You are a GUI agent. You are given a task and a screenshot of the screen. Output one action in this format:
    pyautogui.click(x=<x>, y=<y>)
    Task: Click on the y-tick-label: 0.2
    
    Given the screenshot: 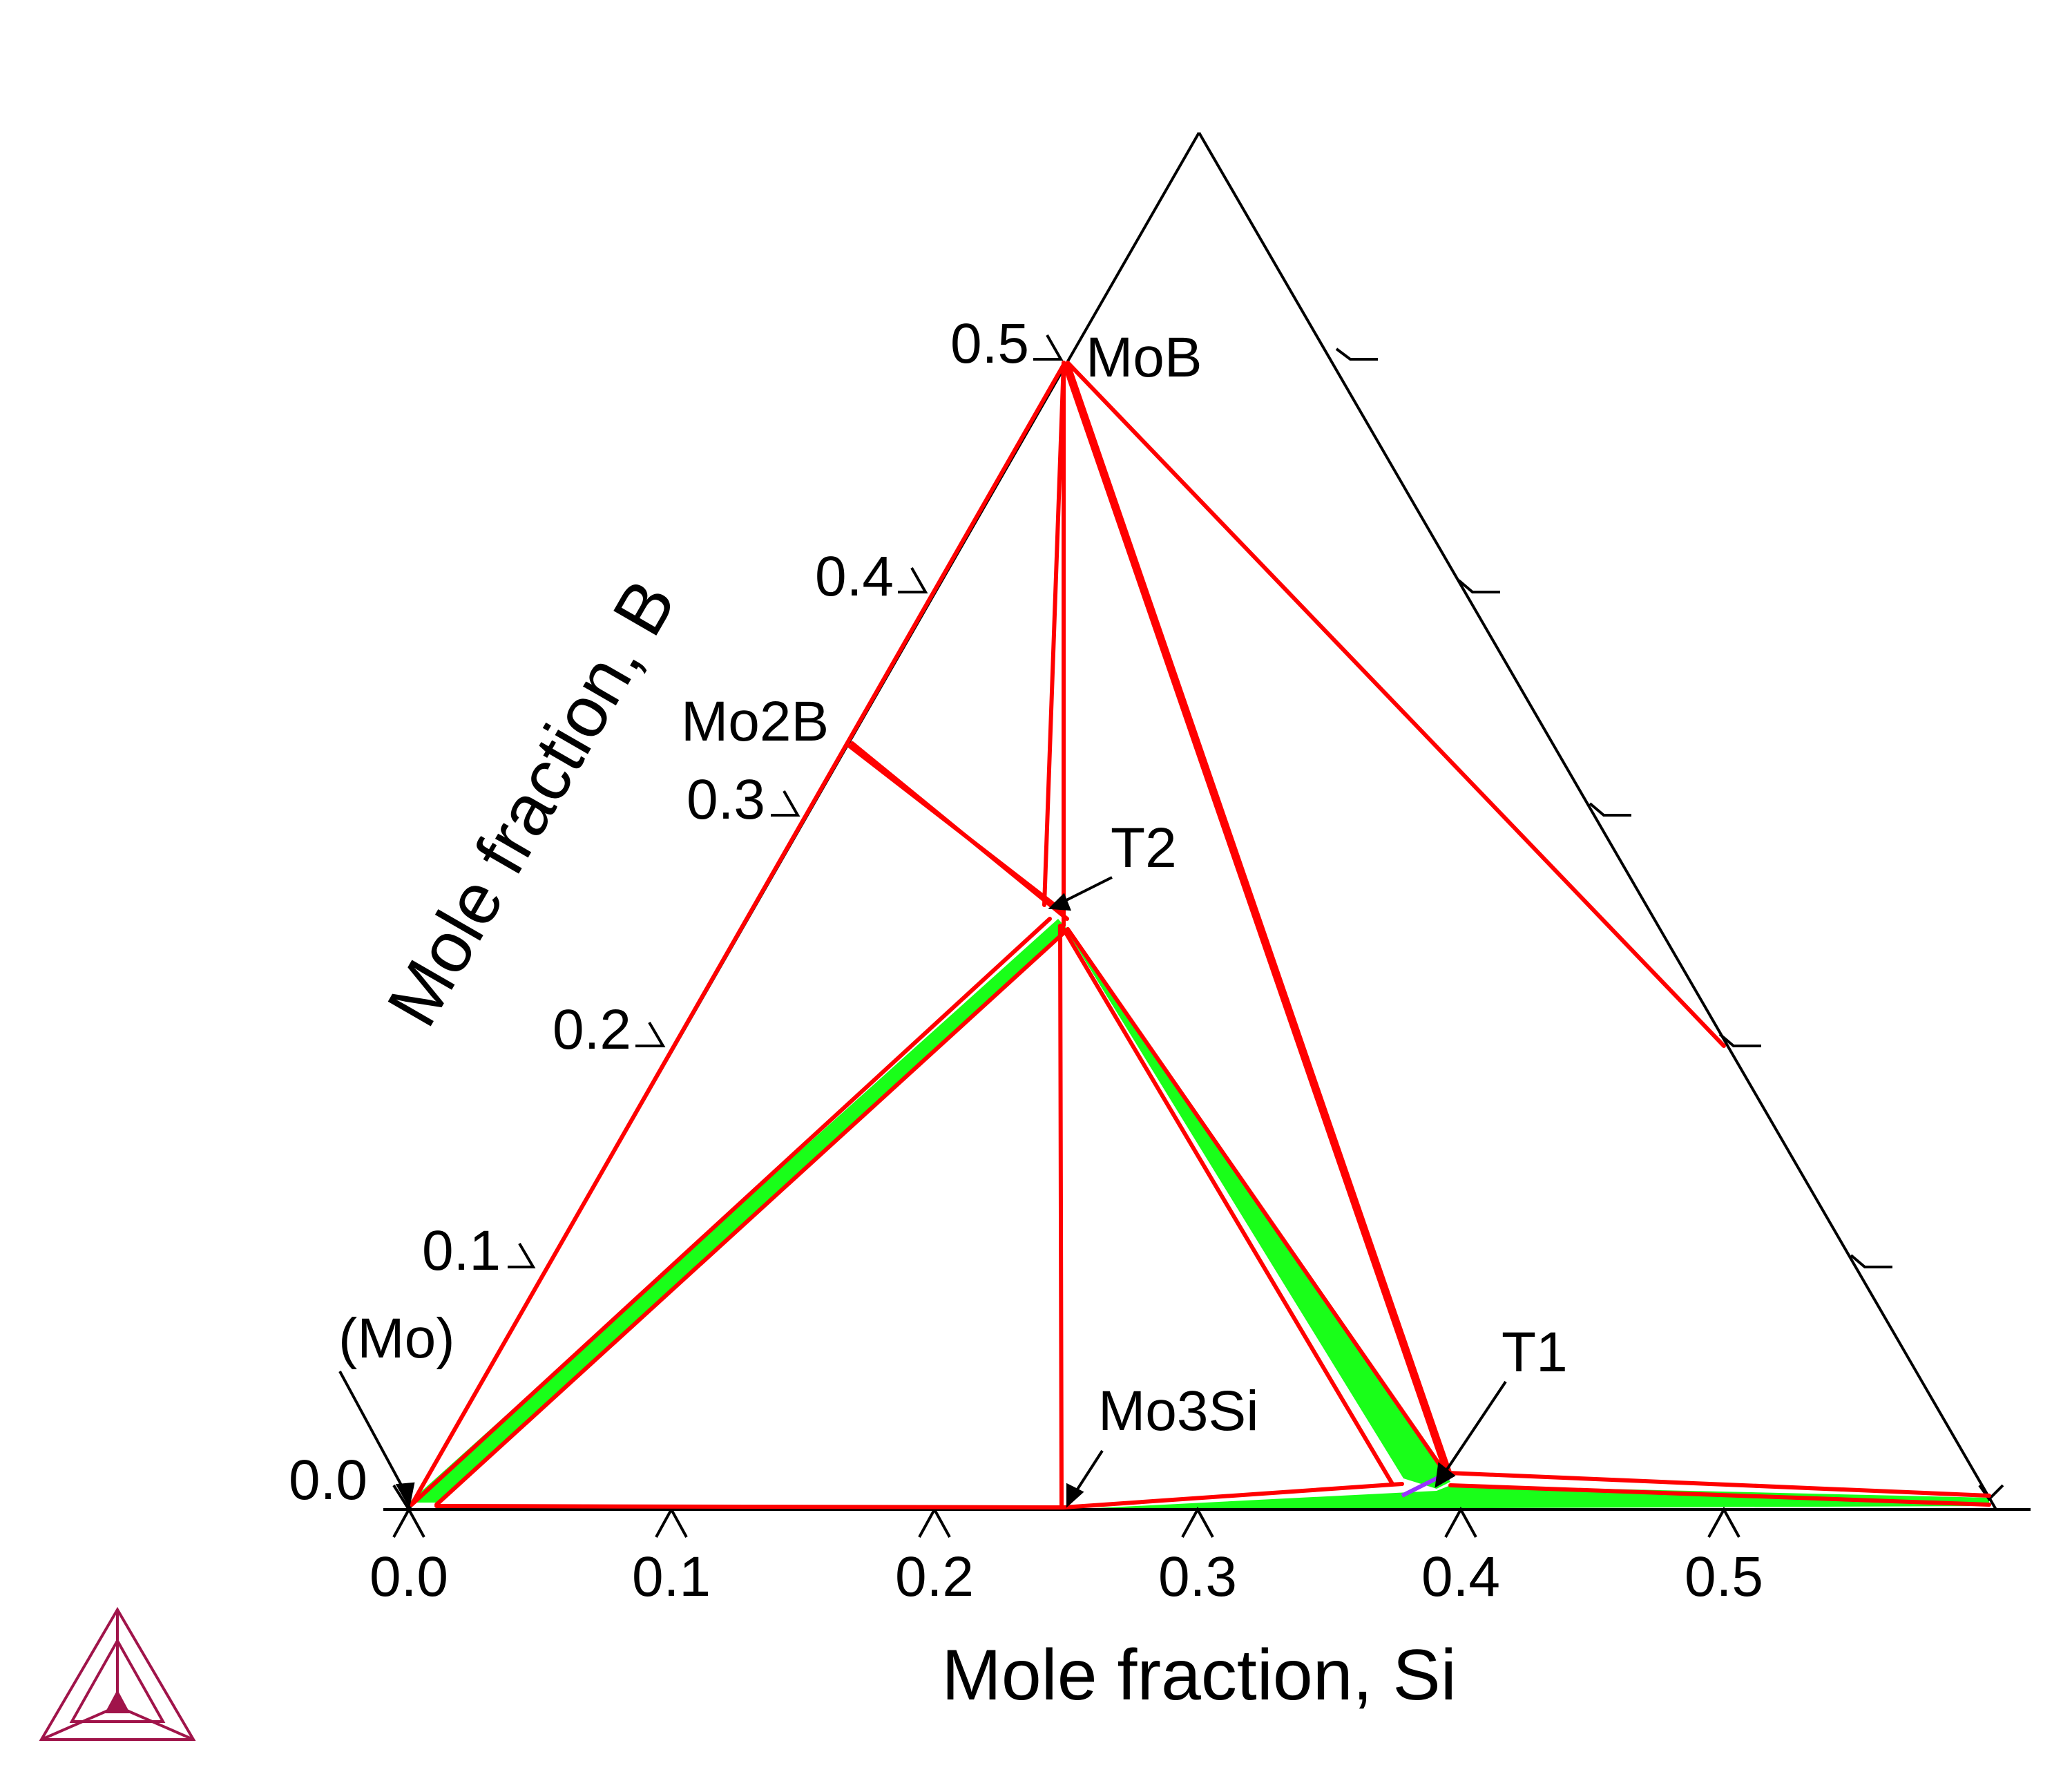 What is the action you would take?
    pyautogui.click(x=592, y=1030)
    